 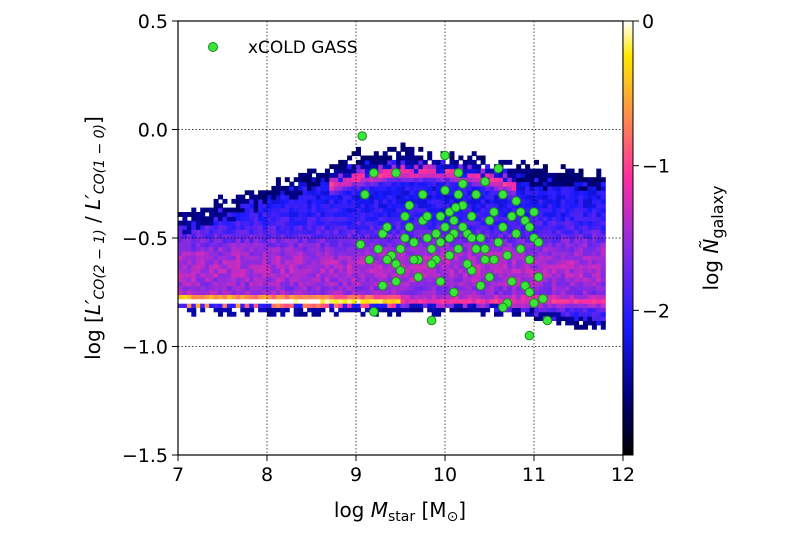 I want to click on y-tick-label: −1.0, so click(x=145, y=348).